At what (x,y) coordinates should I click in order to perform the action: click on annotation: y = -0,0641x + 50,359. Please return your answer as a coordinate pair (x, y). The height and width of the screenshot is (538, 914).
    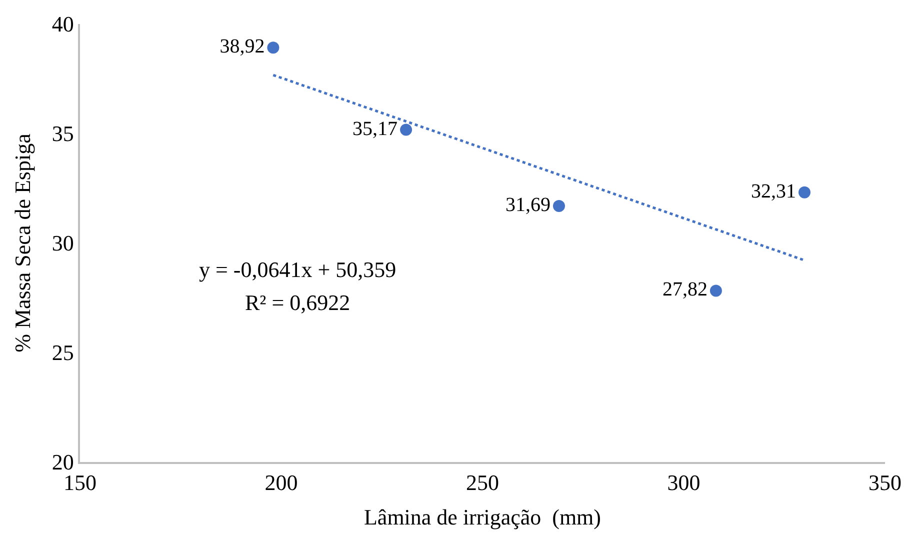
    Looking at the image, I should click on (297, 269).